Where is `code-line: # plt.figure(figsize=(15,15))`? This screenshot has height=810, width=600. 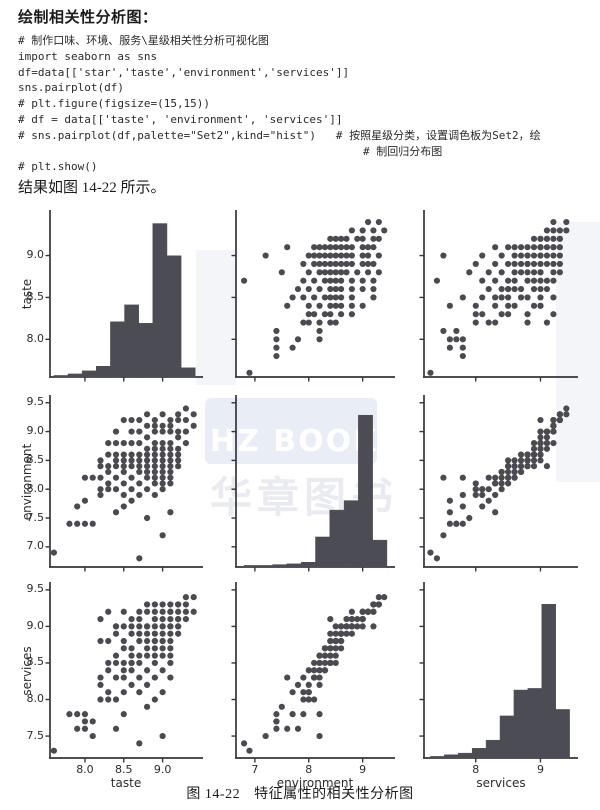
code-line: # plt.figure(figsize=(15,15)) is located at coordinates (114, 104).